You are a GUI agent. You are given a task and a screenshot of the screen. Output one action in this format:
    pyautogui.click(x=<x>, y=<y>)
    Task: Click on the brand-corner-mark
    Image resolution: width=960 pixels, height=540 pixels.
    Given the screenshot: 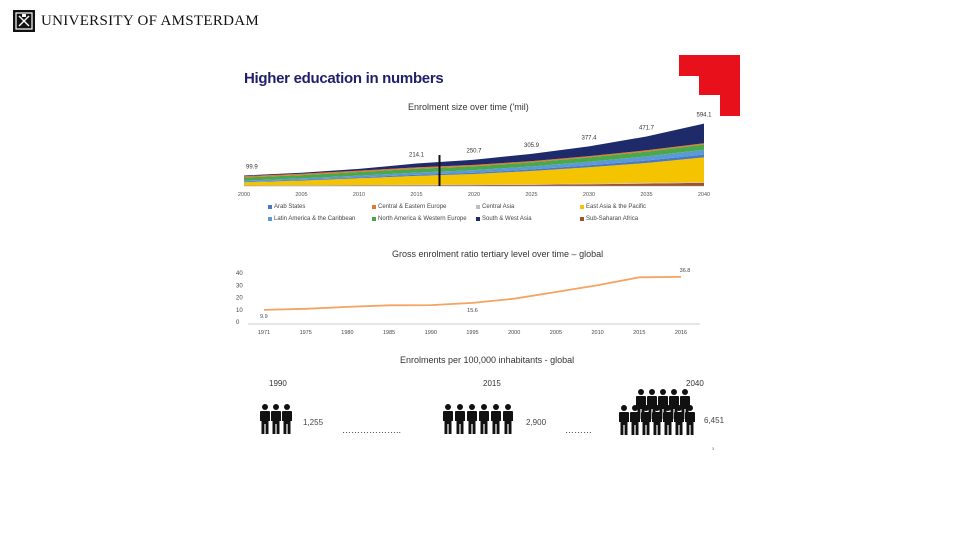 What is the action you would take?
    pyautogui.click(x=709, y=85)
    